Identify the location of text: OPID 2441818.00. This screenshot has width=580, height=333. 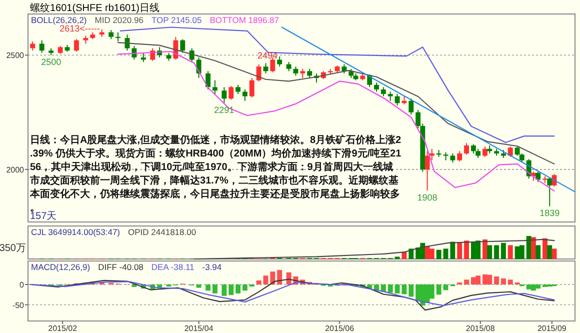
(162, 232).